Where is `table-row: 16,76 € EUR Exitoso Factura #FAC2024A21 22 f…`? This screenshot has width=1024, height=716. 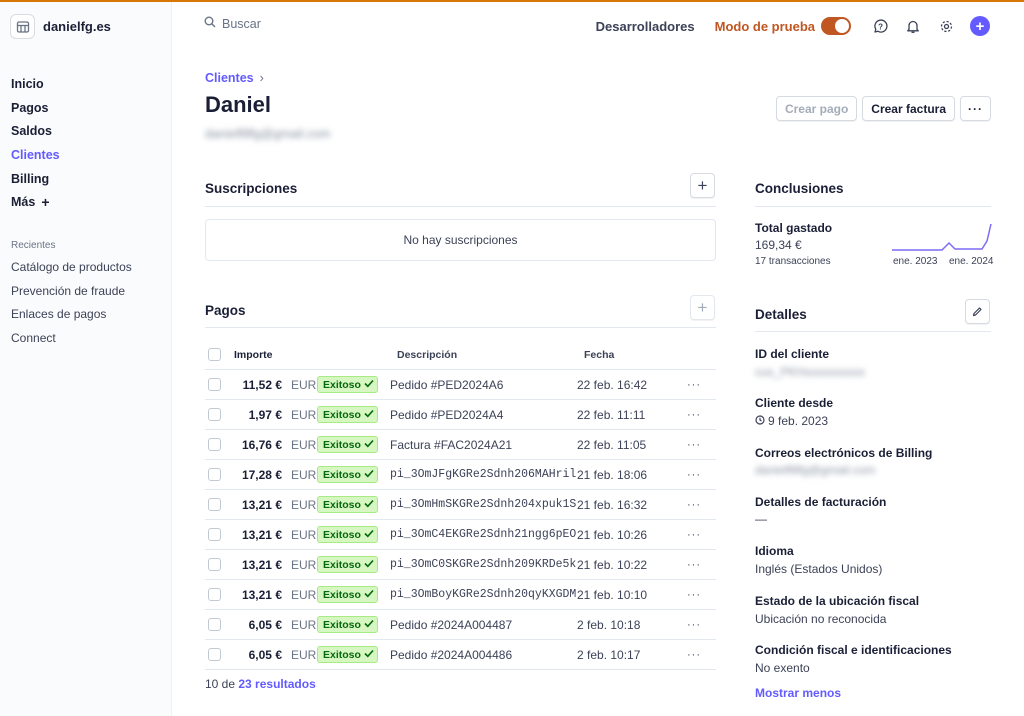
table-row: 16,76 € EUR Exitoso Factura #FAC2024A21 22 f… is located at coordinates (460, 445).